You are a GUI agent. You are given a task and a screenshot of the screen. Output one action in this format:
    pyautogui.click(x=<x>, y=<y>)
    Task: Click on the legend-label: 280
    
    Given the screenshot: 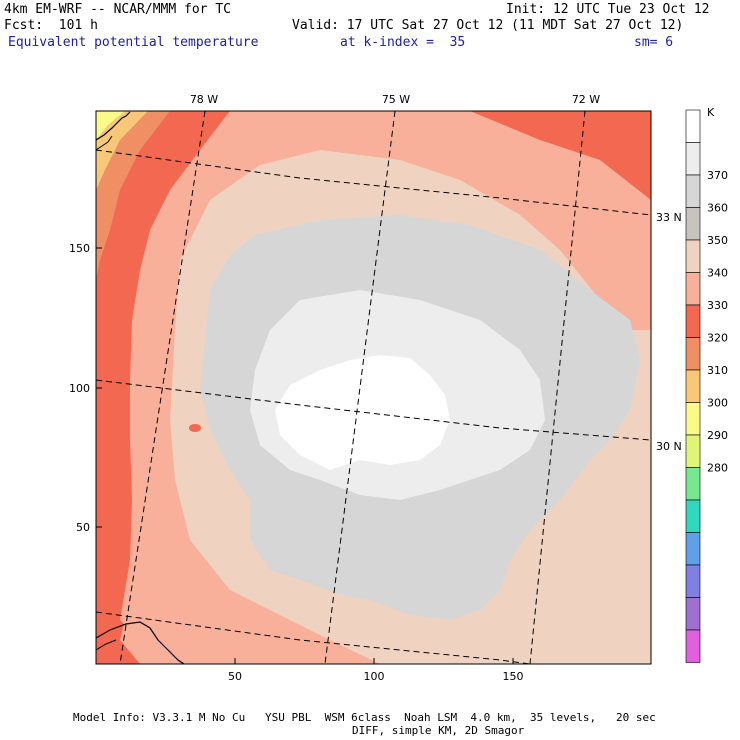 What is the action you would take?
    pyautogui.click(x=717, y=468)
    